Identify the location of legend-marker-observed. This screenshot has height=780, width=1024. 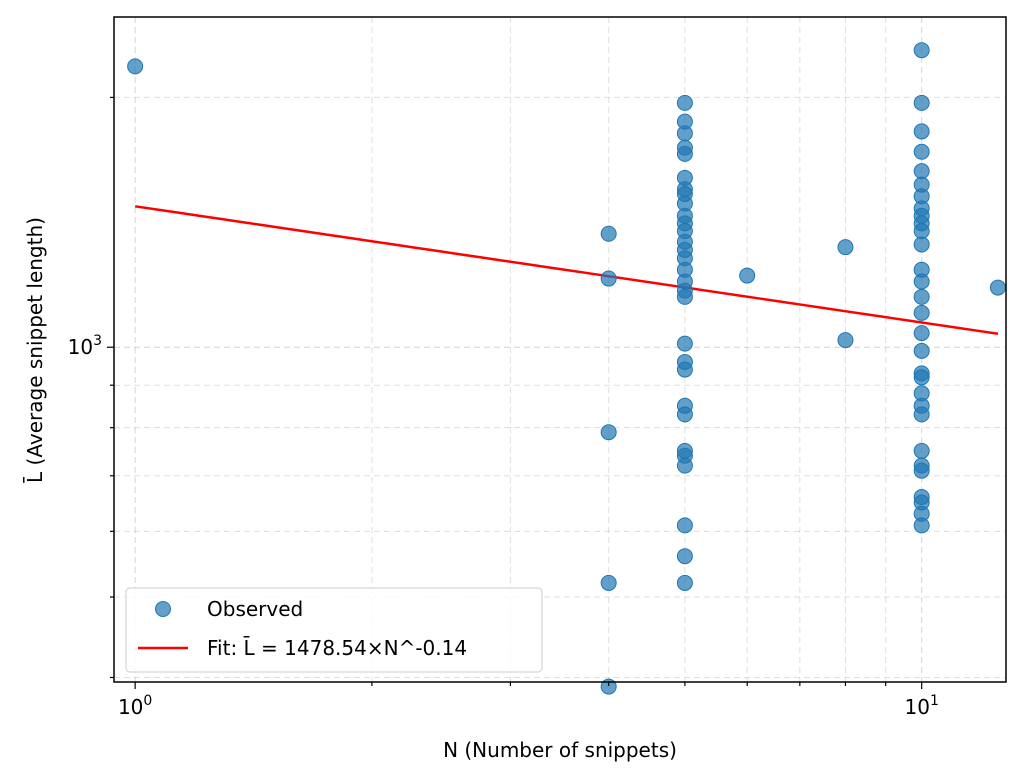
(163, 609).